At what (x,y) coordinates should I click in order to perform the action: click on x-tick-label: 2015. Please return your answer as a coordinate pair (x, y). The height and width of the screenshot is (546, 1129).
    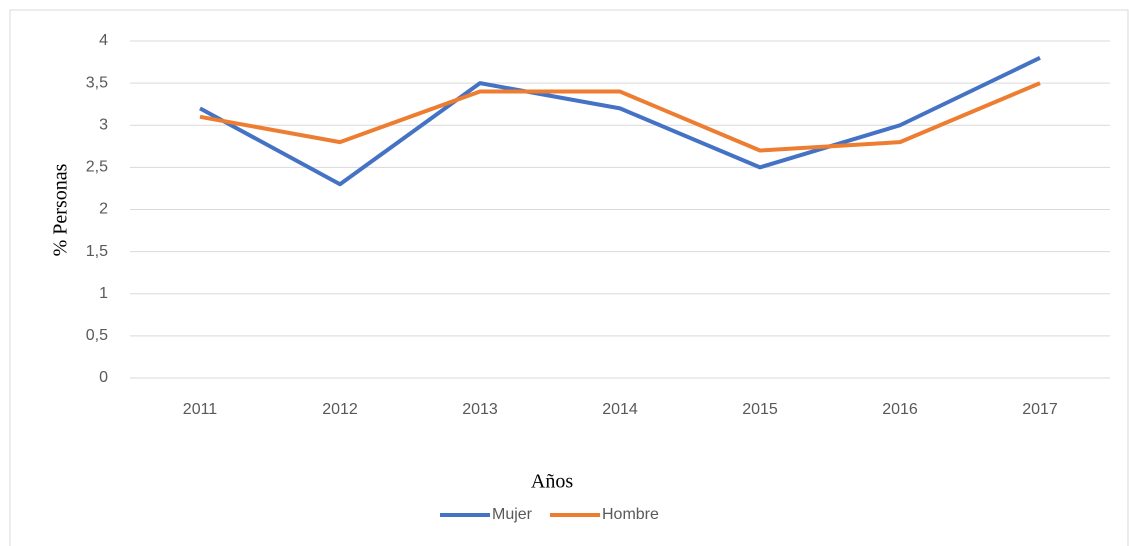
    Looking at the image, I should click on (760, 409).